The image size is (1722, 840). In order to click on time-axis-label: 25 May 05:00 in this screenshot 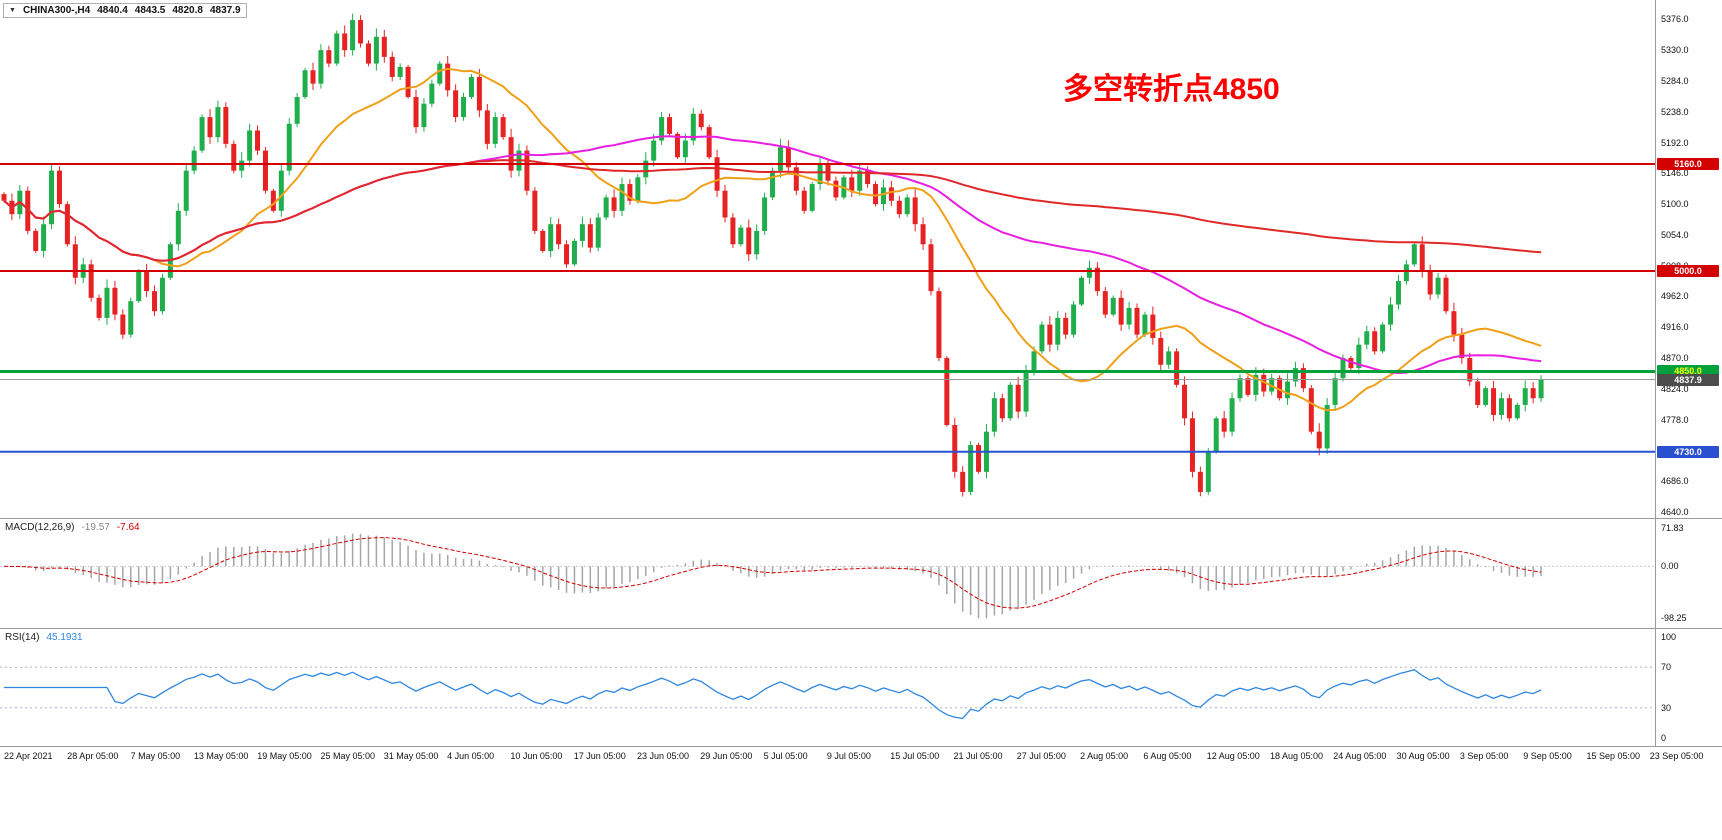, I will do `click(348, 756)`.